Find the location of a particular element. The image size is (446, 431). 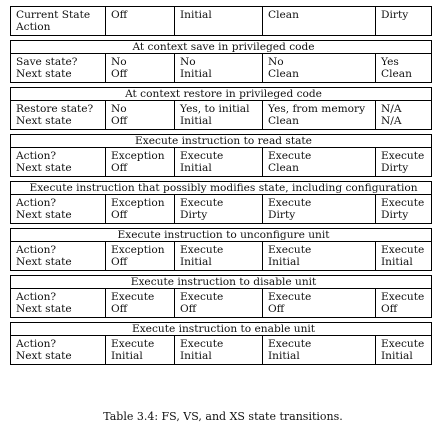

table-row: Action is located at coordinates (221, 28).